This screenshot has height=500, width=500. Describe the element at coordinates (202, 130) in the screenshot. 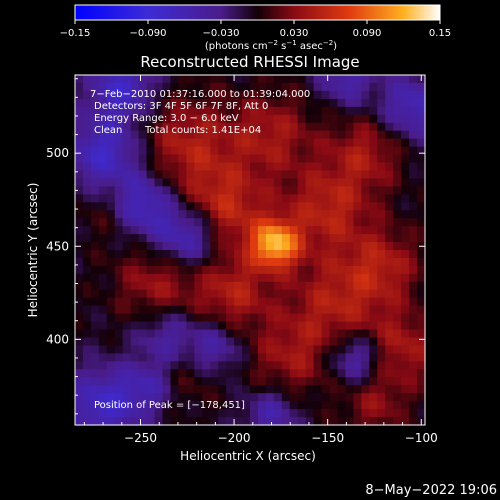

I see `annotation-counts: Total counts: 1.41E+04` at that location.